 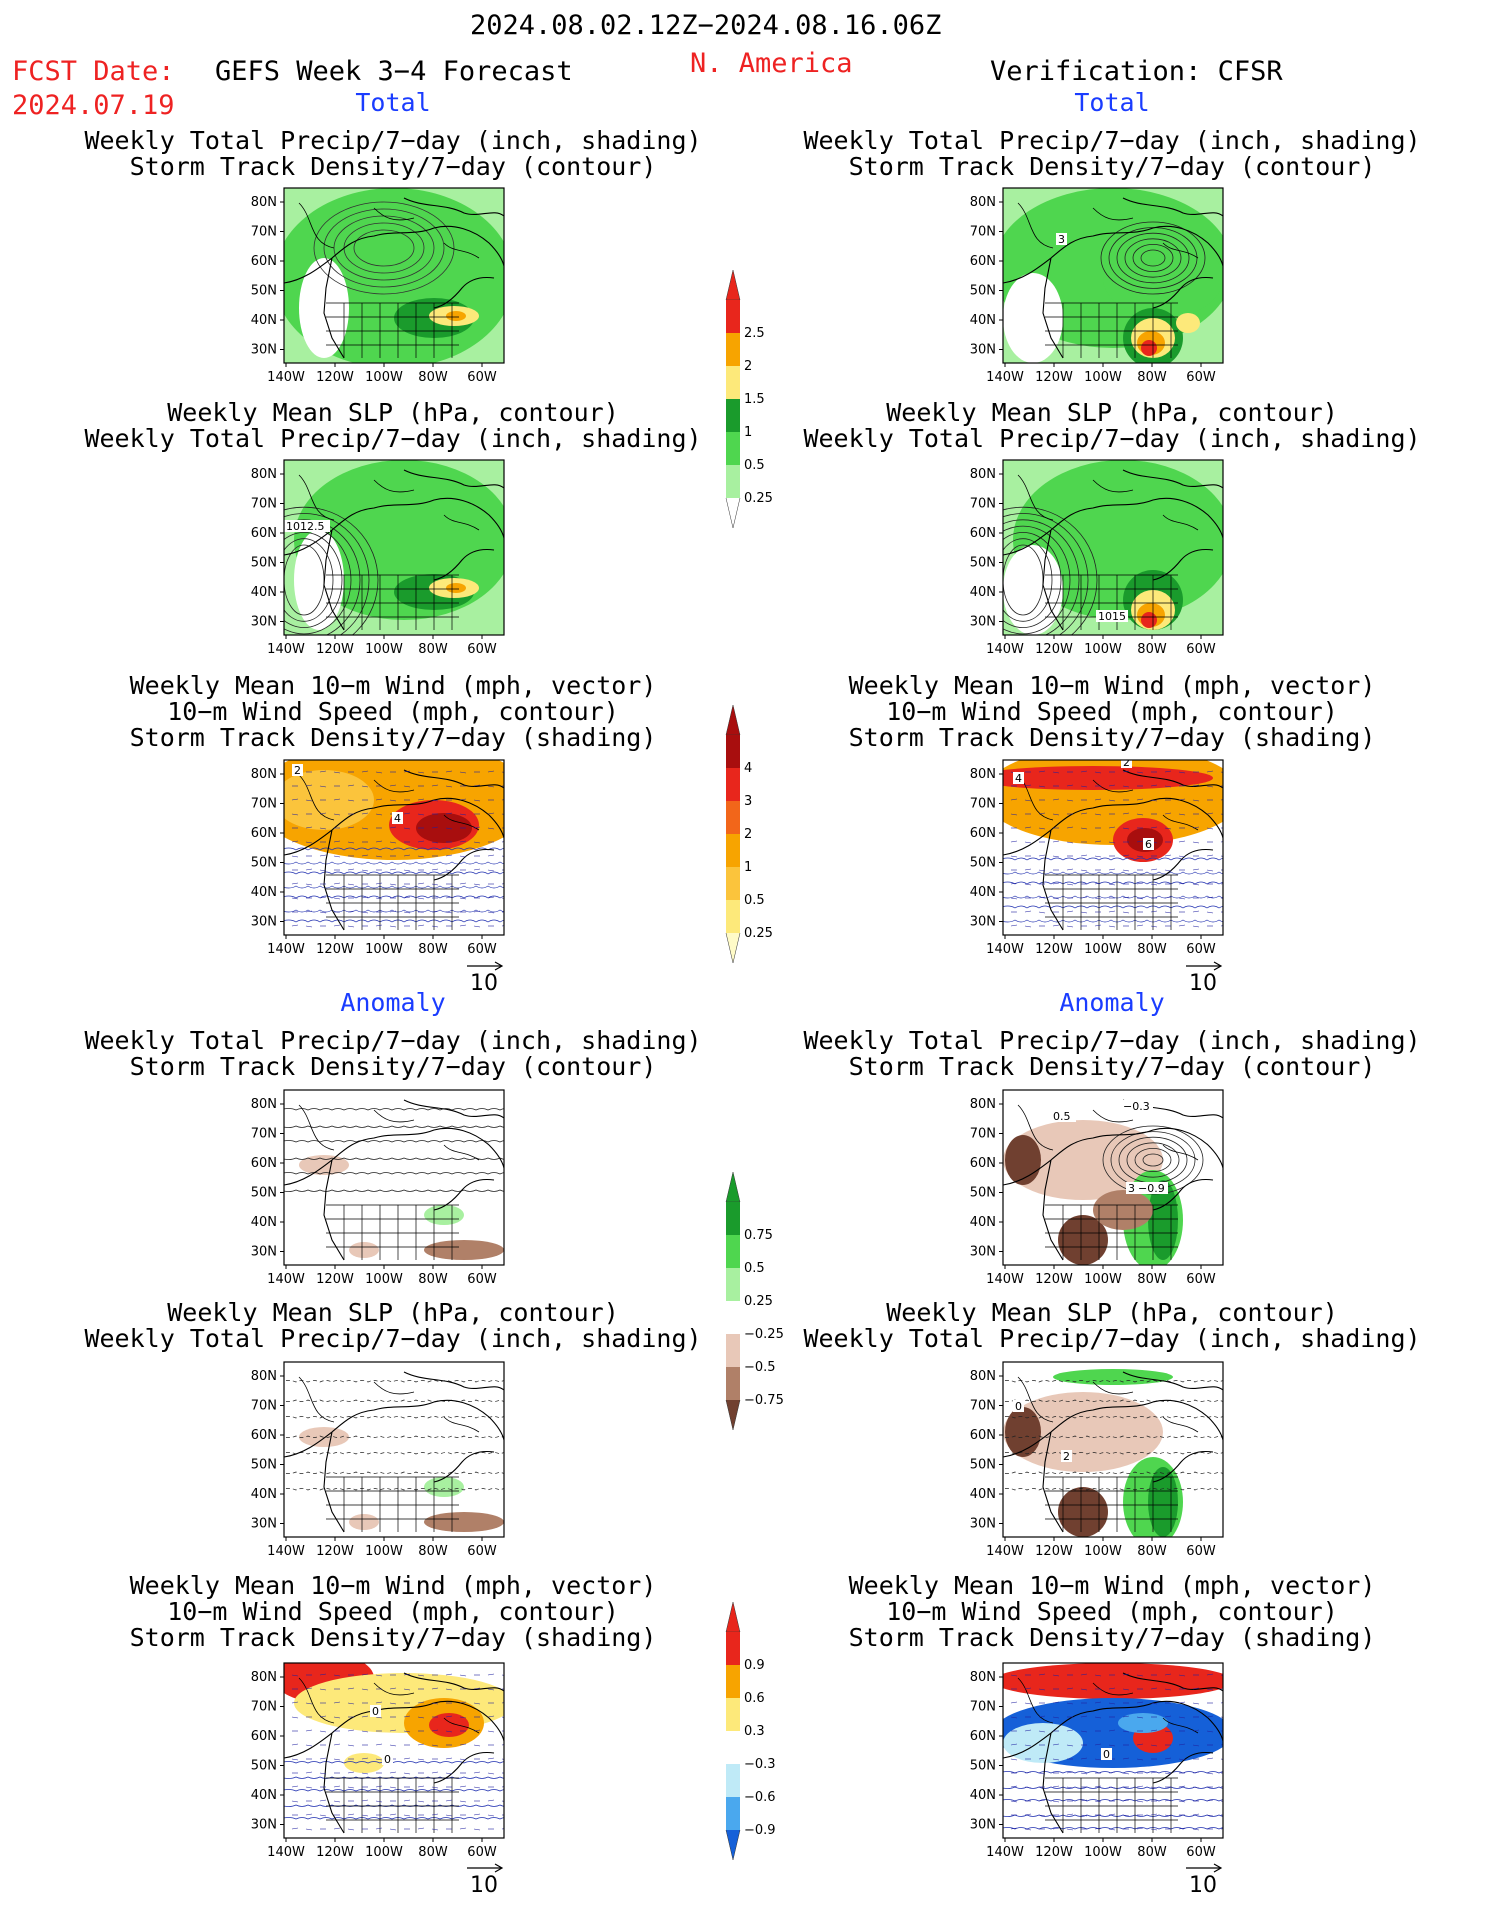 I want to click on section-total-right: Total, so click(x=1112, y=102).